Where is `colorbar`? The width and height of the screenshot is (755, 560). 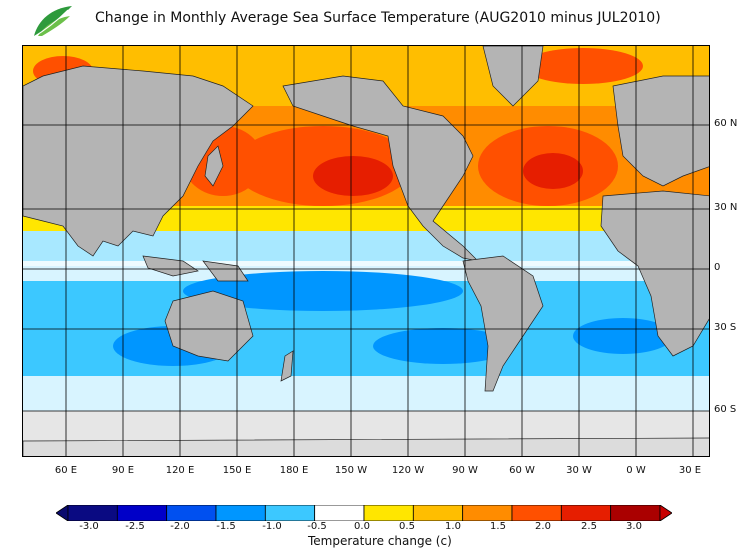
colorbar is located at coordinates (364, 513).